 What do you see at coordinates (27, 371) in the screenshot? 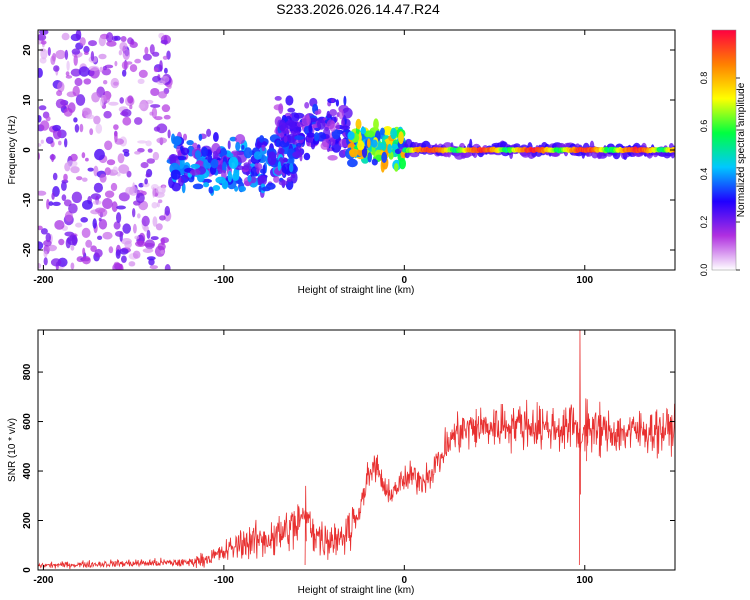
I see `y-tick-label: 800` at bounding box center [27, 371].